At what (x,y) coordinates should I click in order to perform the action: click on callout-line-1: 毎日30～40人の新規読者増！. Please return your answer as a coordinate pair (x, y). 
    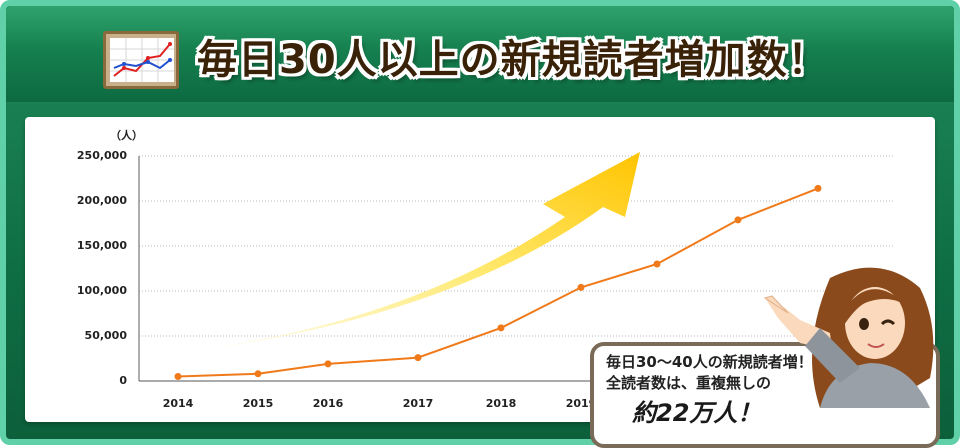
    Looking at the image, I should click on (709, 362).